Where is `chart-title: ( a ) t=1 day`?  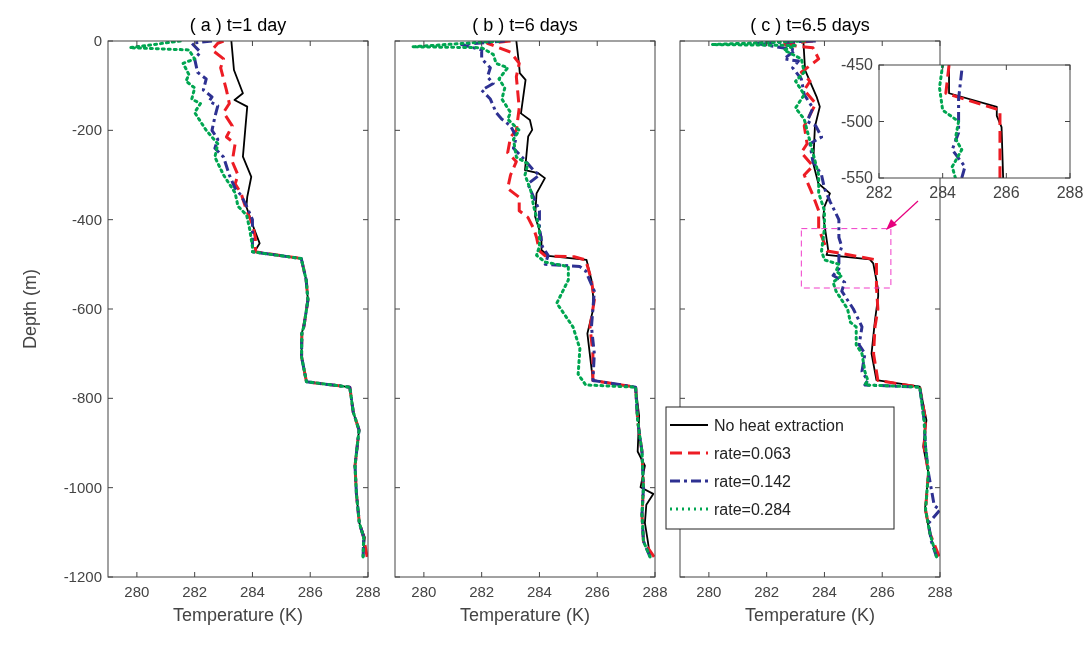
chart-title: ( a ) t=1 day is located at coordinates (238, 25).